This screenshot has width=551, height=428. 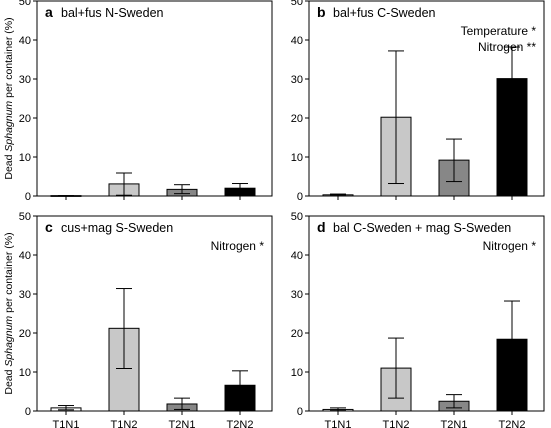 I want to click on panel-title: bal+fus N-Sweden, so click(x=112, y=13).